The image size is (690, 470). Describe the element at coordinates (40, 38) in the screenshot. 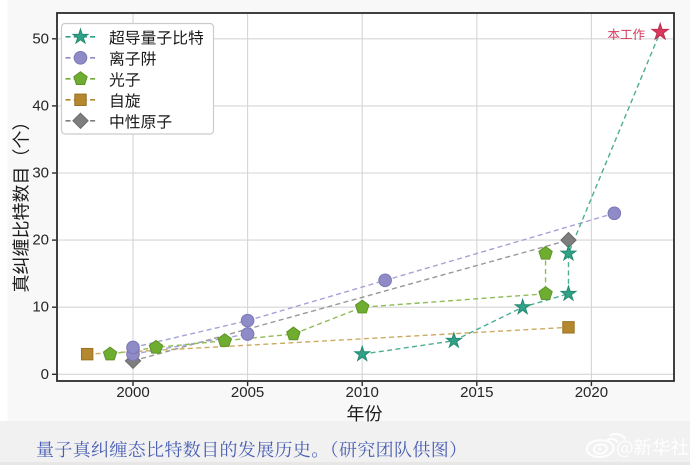

I see `svg-text: 50` at that location.